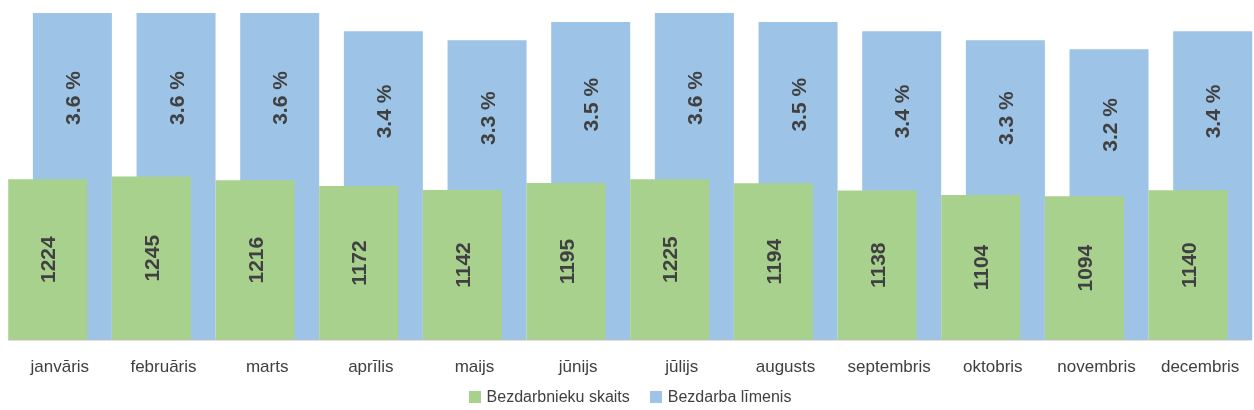 The height and width of the screenshot is (410, 1254). Describe the element at coordinates (59, 367) in the screenshot. I see `x-tick-label: janvāris` at that location.